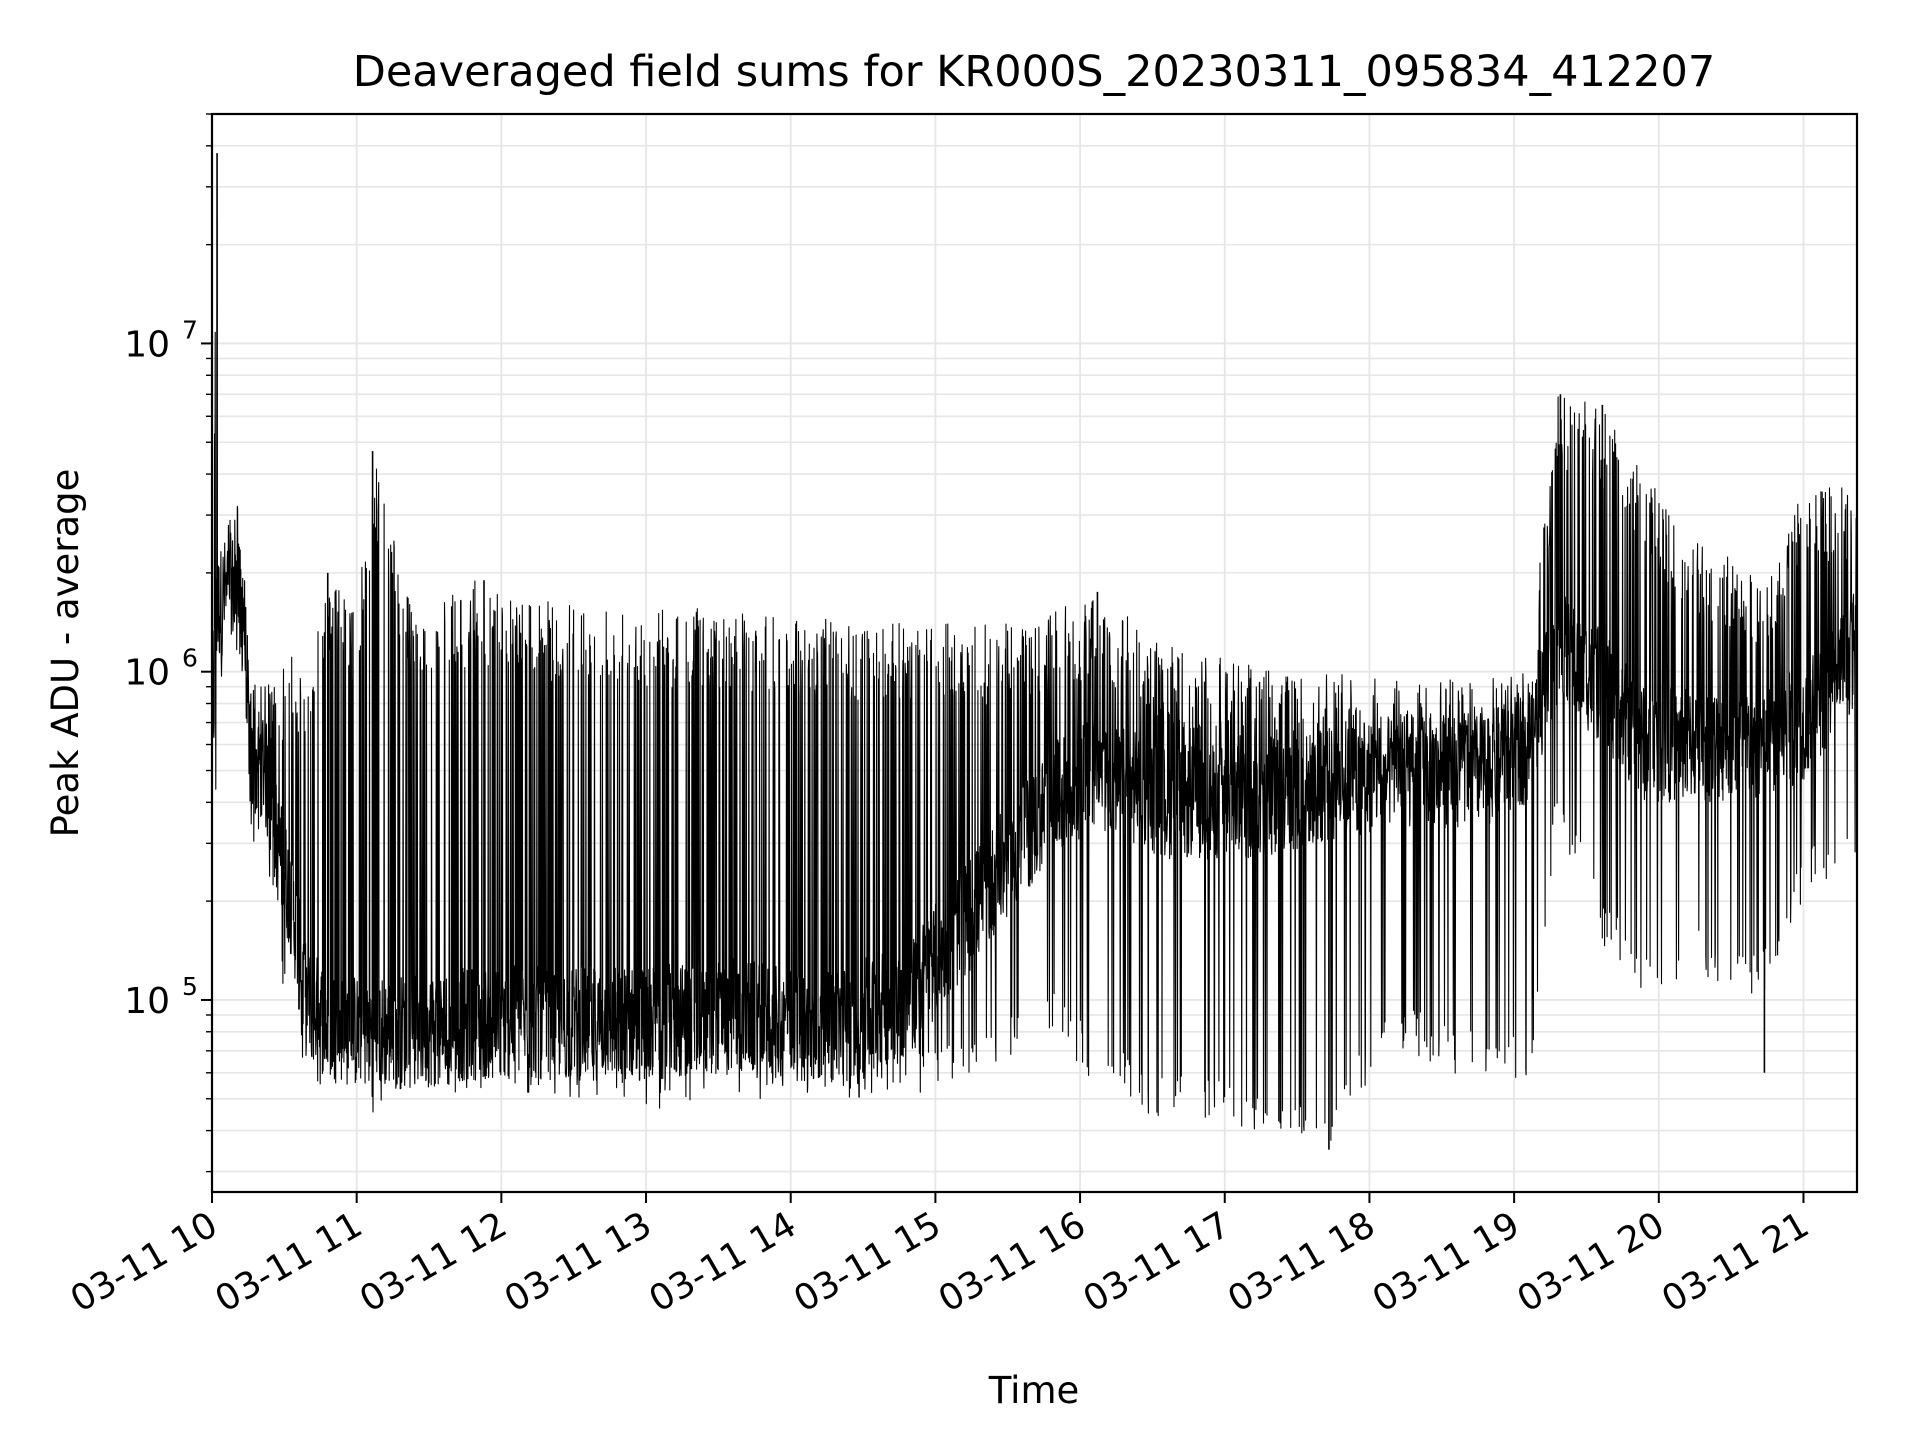  What do you see at coordinates (190, 986) in the screenshot?
I see `y-tick-exponent: 5` at bounding box center [190, 986].